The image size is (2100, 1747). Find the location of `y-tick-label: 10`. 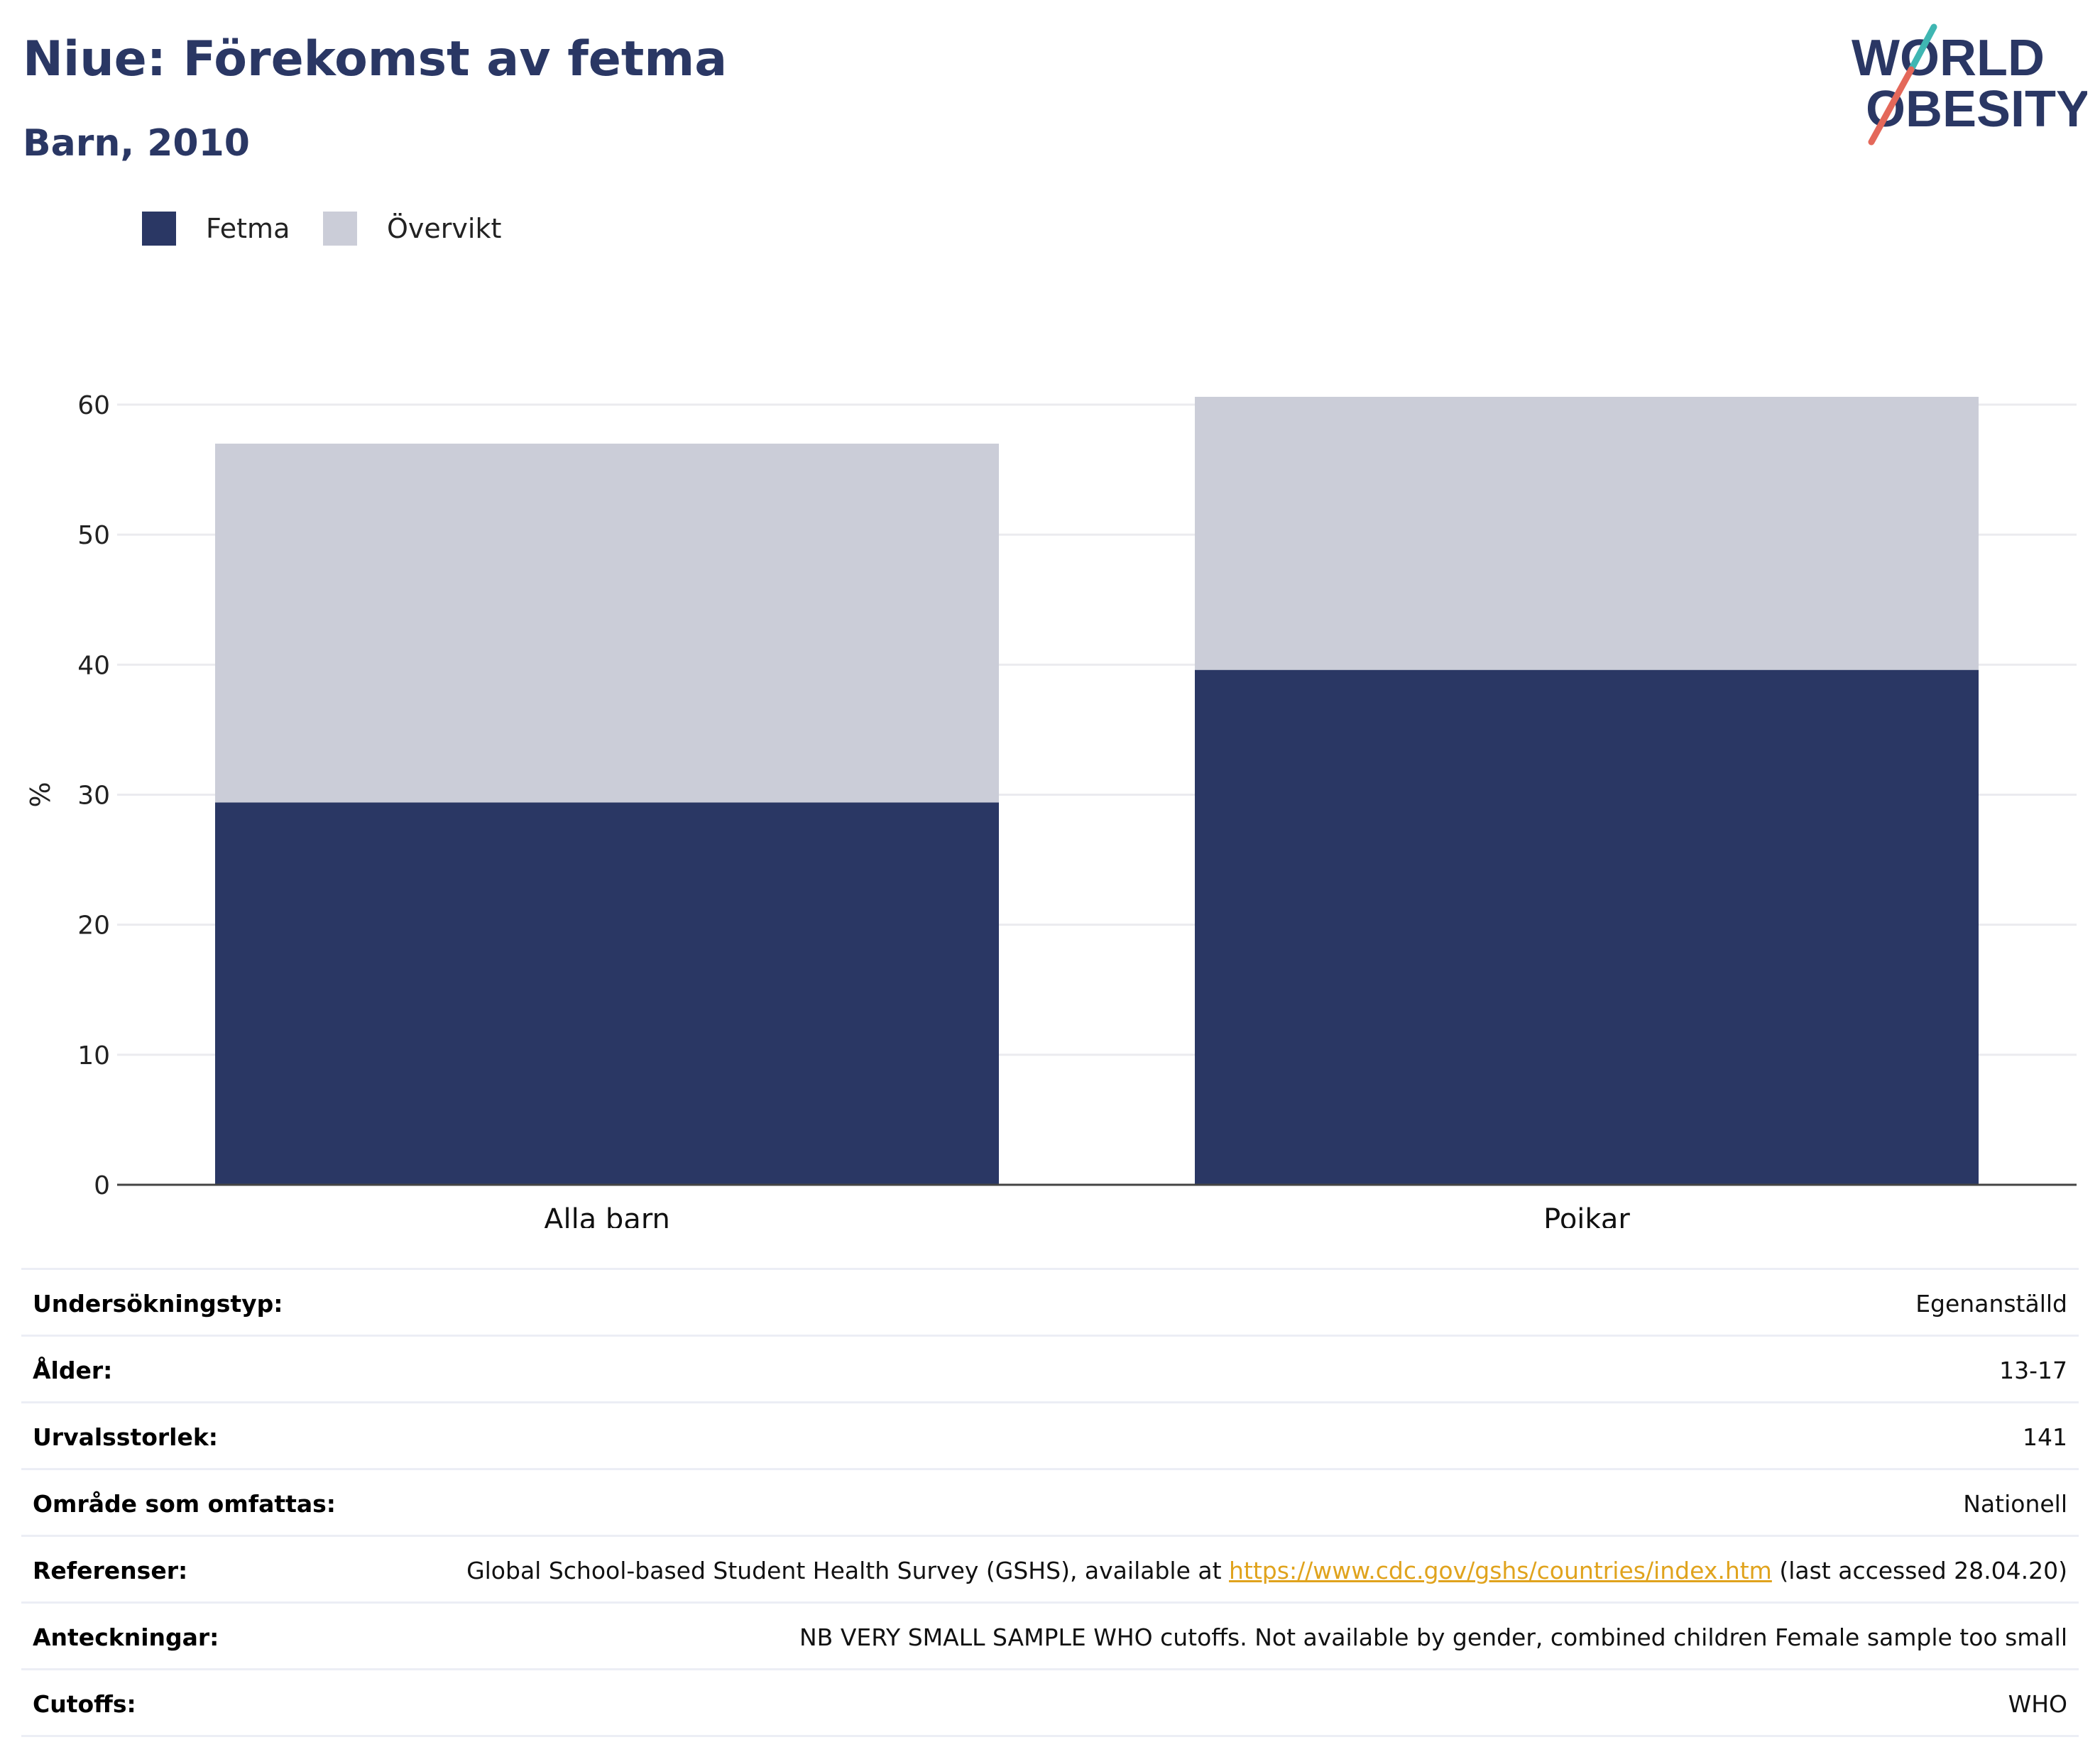

y-tick-label: 10 is located at coordinates (93, 1055).